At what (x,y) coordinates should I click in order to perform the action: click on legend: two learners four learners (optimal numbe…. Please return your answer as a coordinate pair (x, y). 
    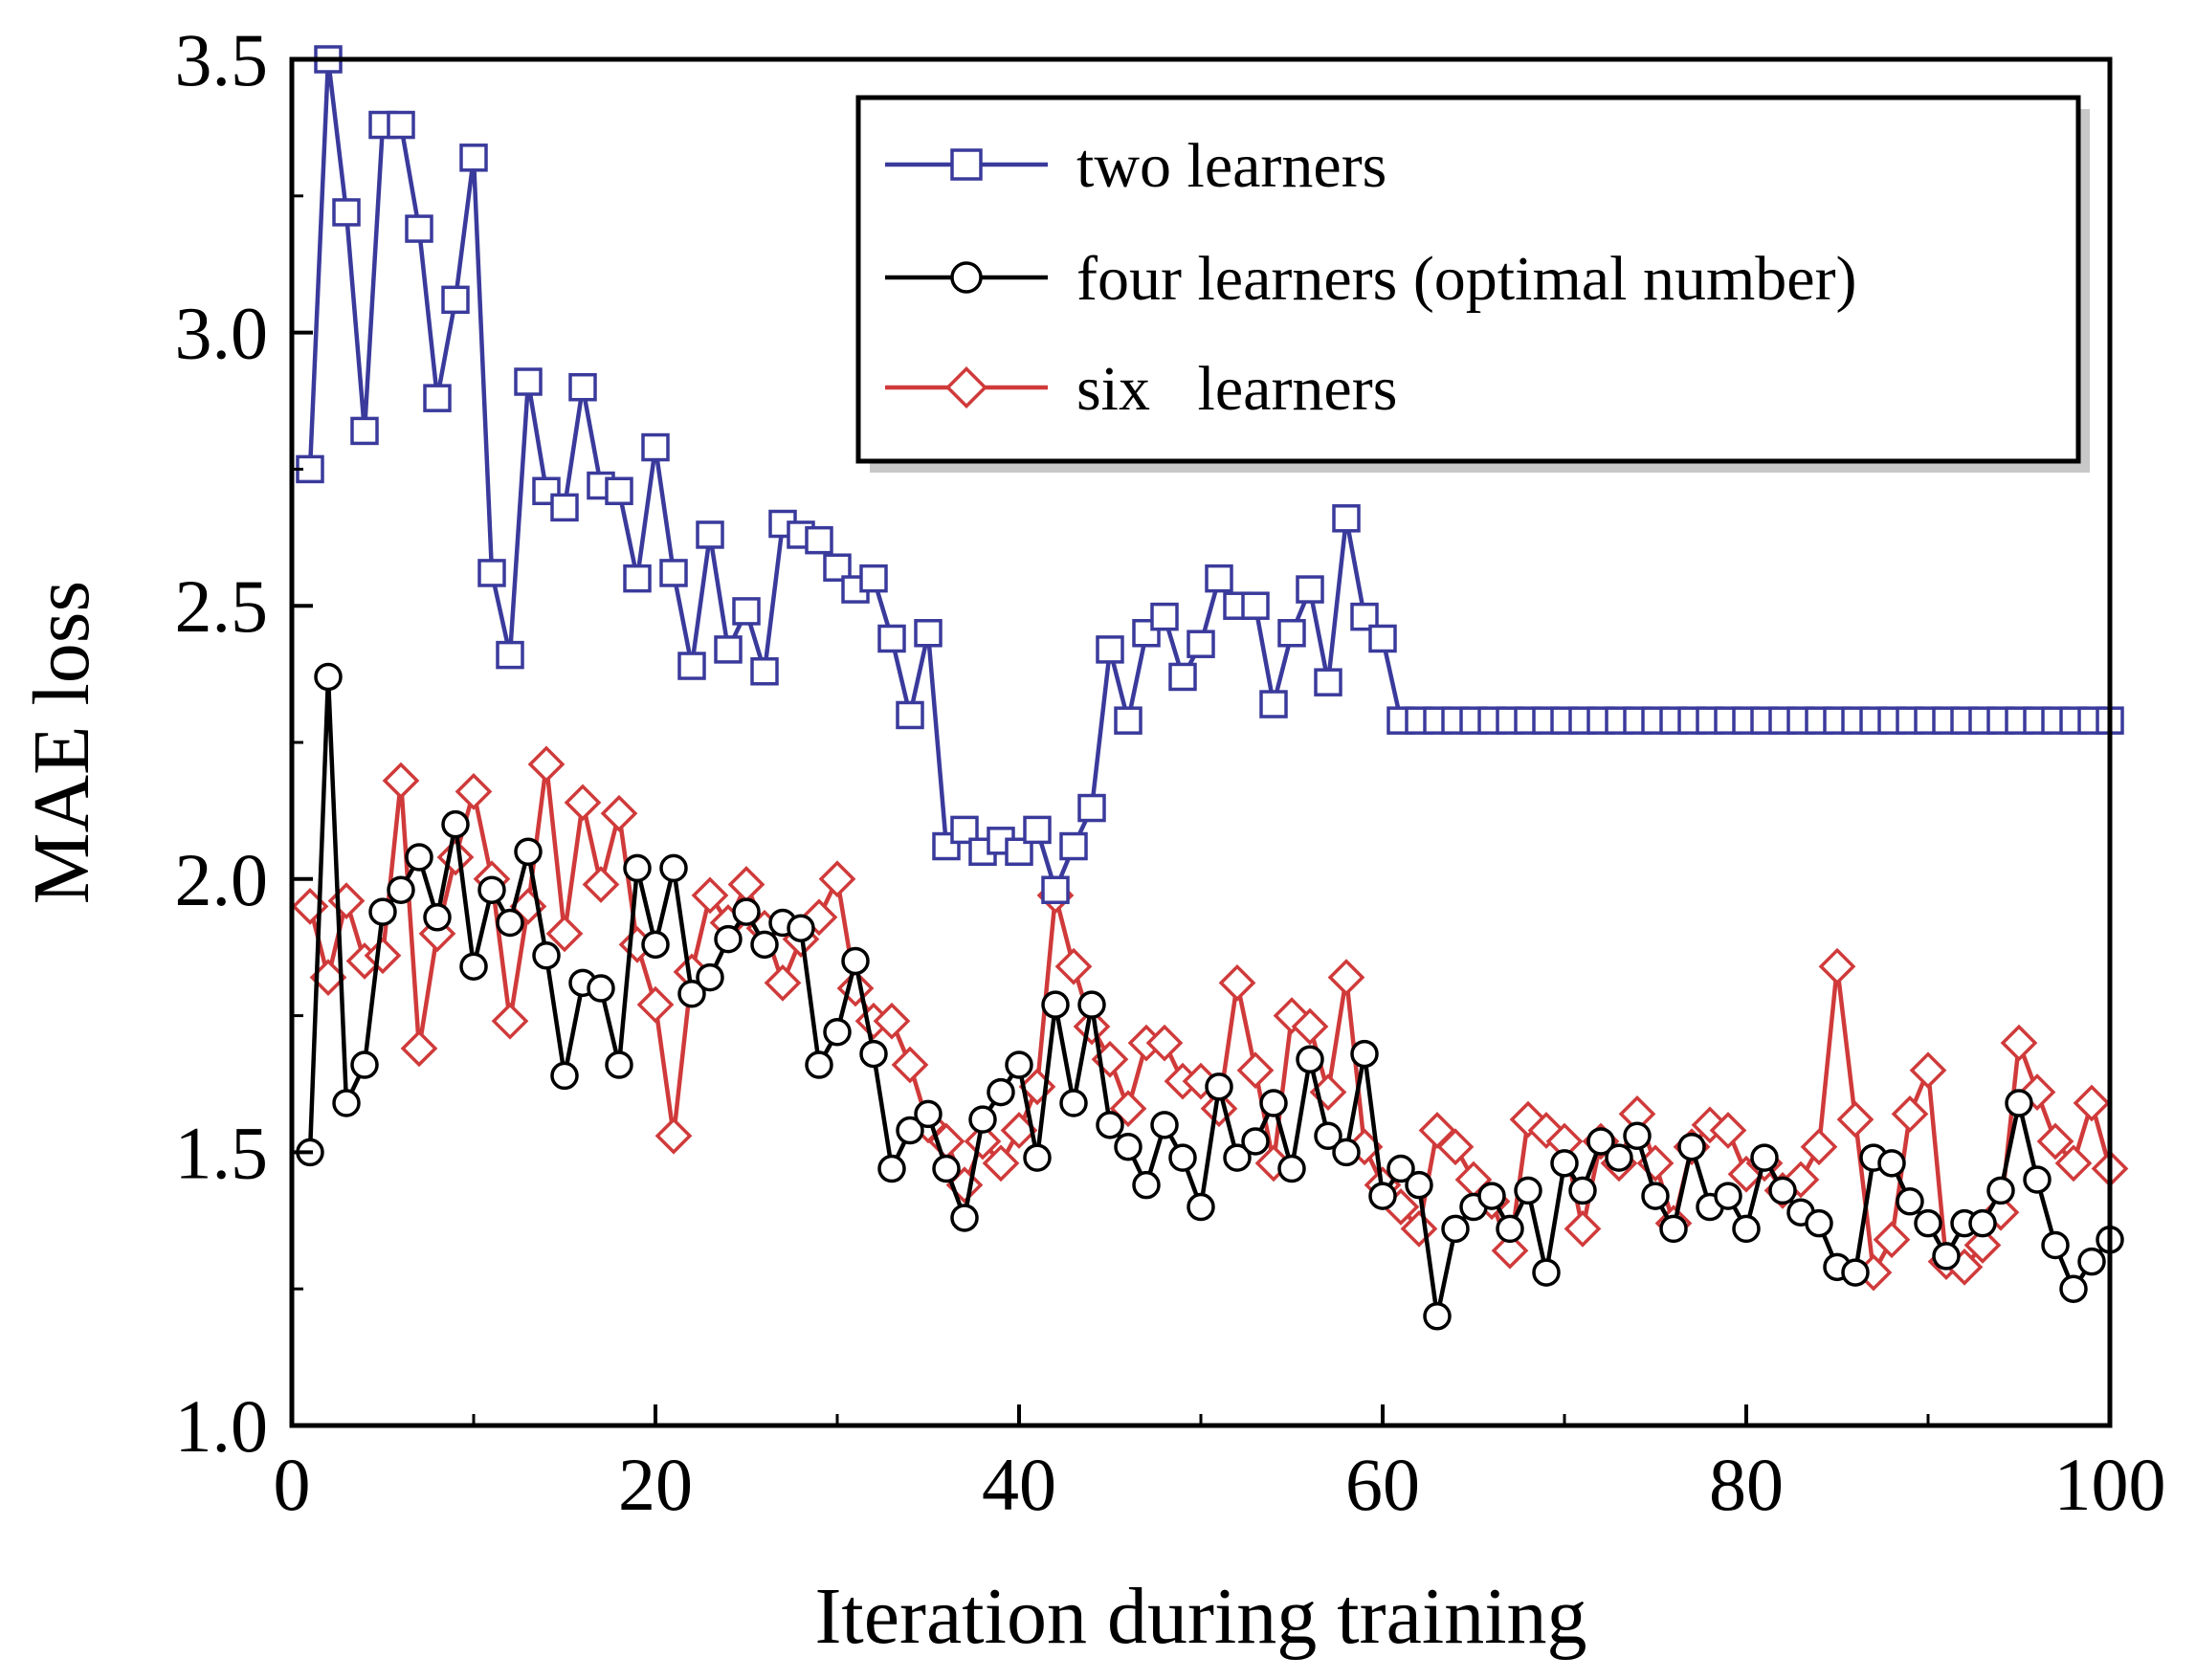
    Looking at the image, I should click on (1473, 284).